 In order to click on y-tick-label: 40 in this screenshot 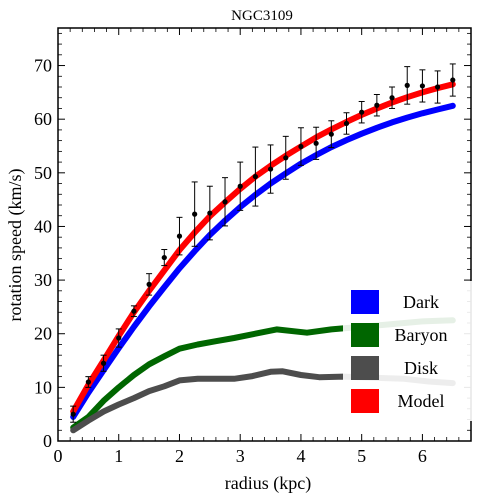, I will do `click(43, 226)`.